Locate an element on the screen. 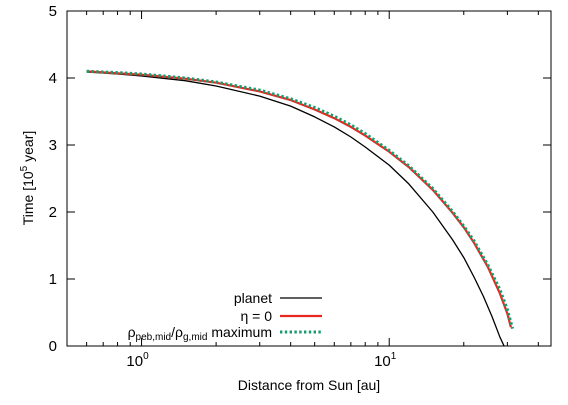  y-tick-label: 1 is located at coordinates (53, 279).